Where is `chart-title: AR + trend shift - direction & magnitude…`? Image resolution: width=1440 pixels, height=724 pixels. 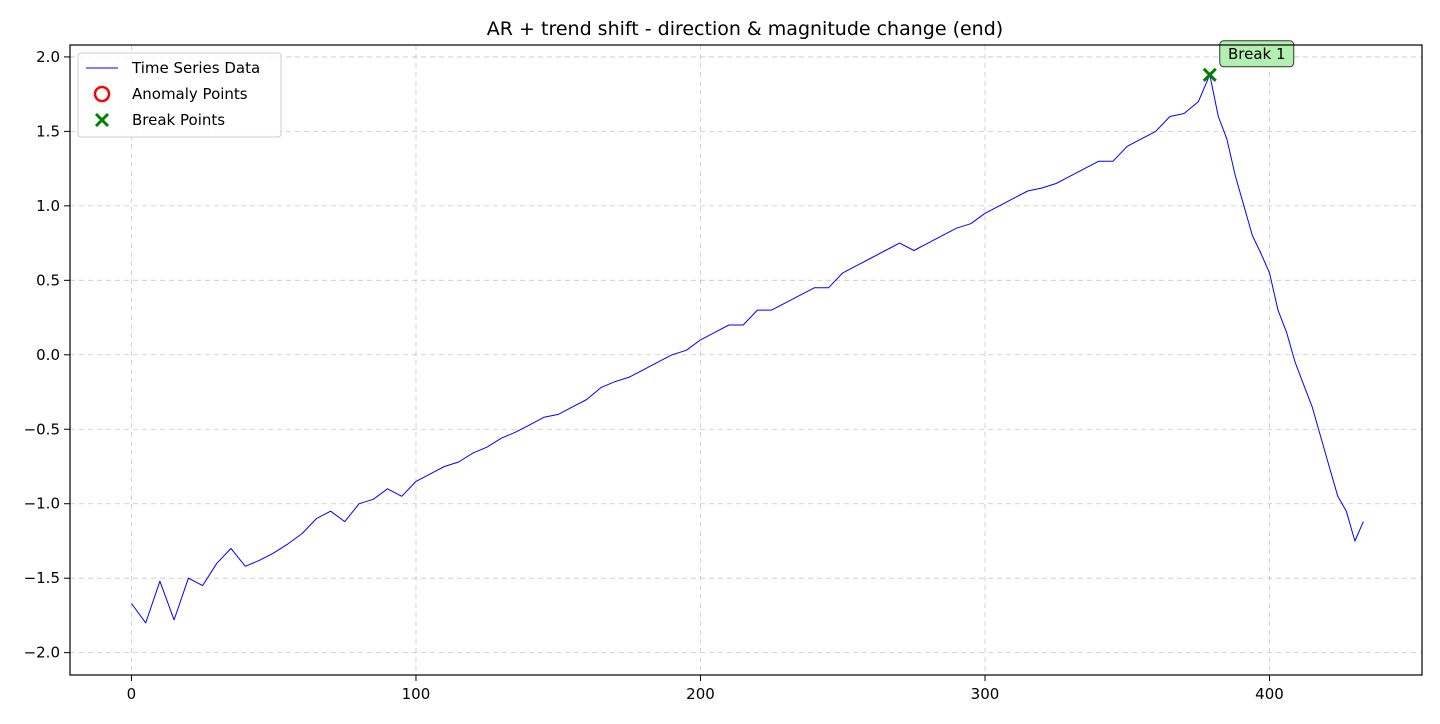
chart-title: AR + trend shift - direction & magnitude… is located at coordinates (745, 29).